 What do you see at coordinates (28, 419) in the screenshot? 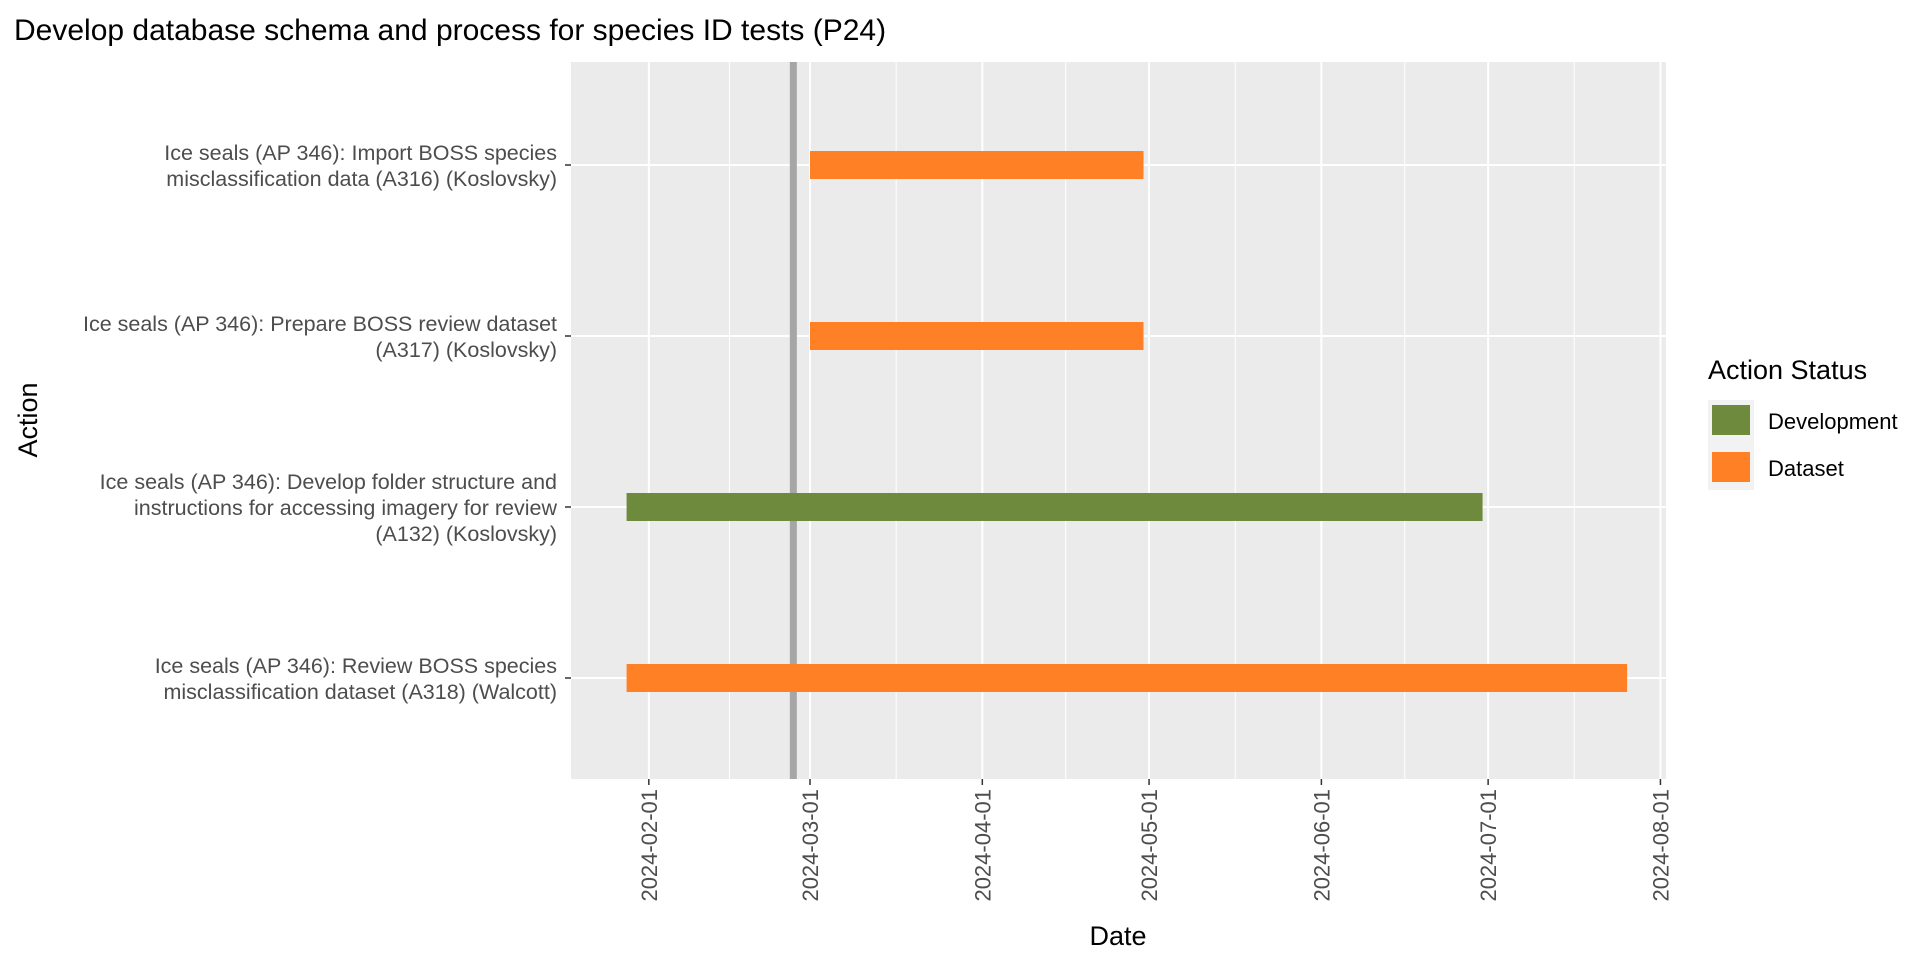
I see `y-axis-title: Action` at bounding box center [28, 419].